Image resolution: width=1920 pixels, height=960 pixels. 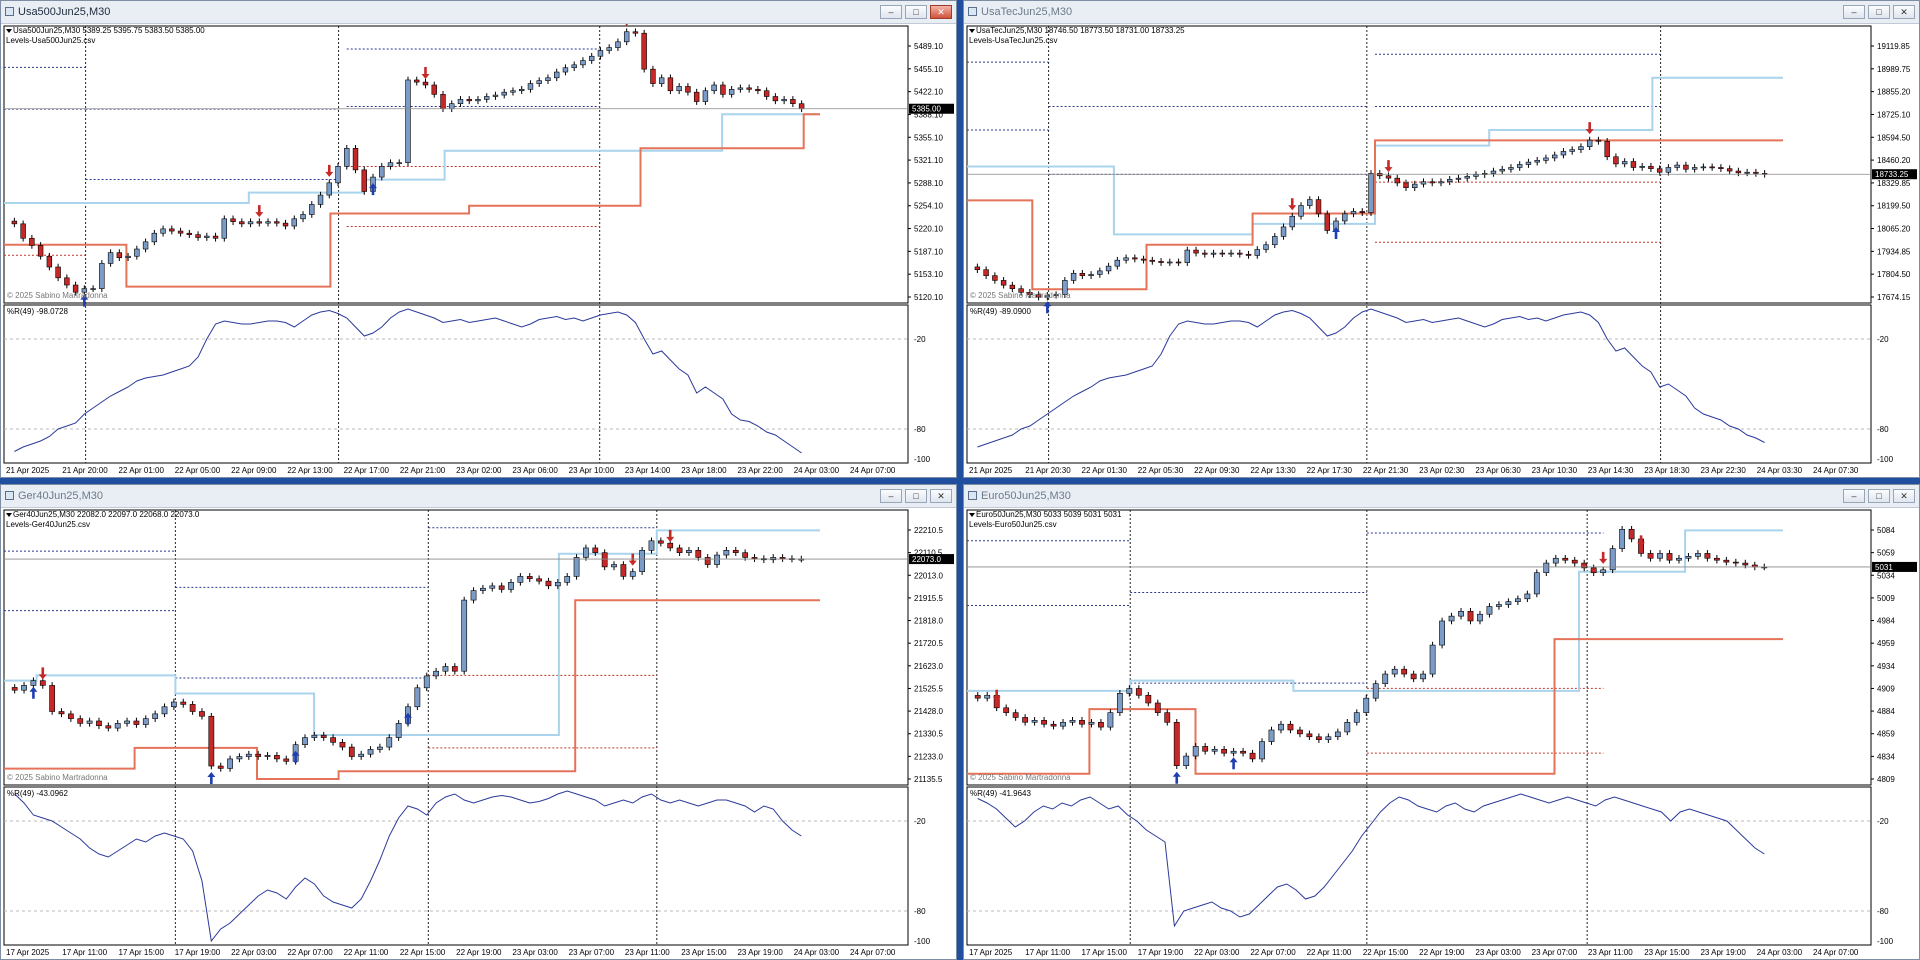 I want to click on time-axis-label: 17 Apr 2025, so click(x=28, y=952).